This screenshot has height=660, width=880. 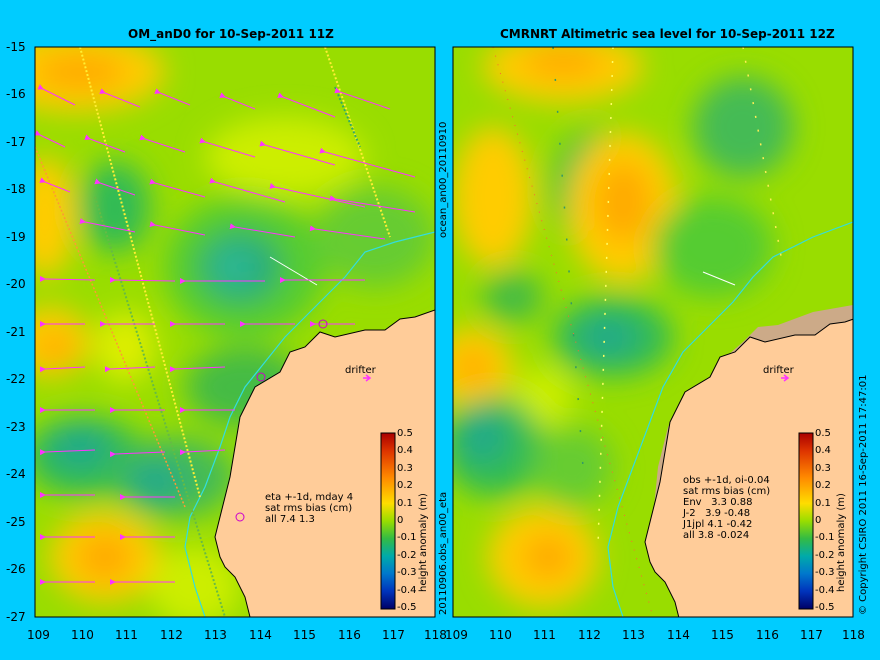 I want to click on colorbar-label-right: height anomaly (m), so click(x=841, y=542).